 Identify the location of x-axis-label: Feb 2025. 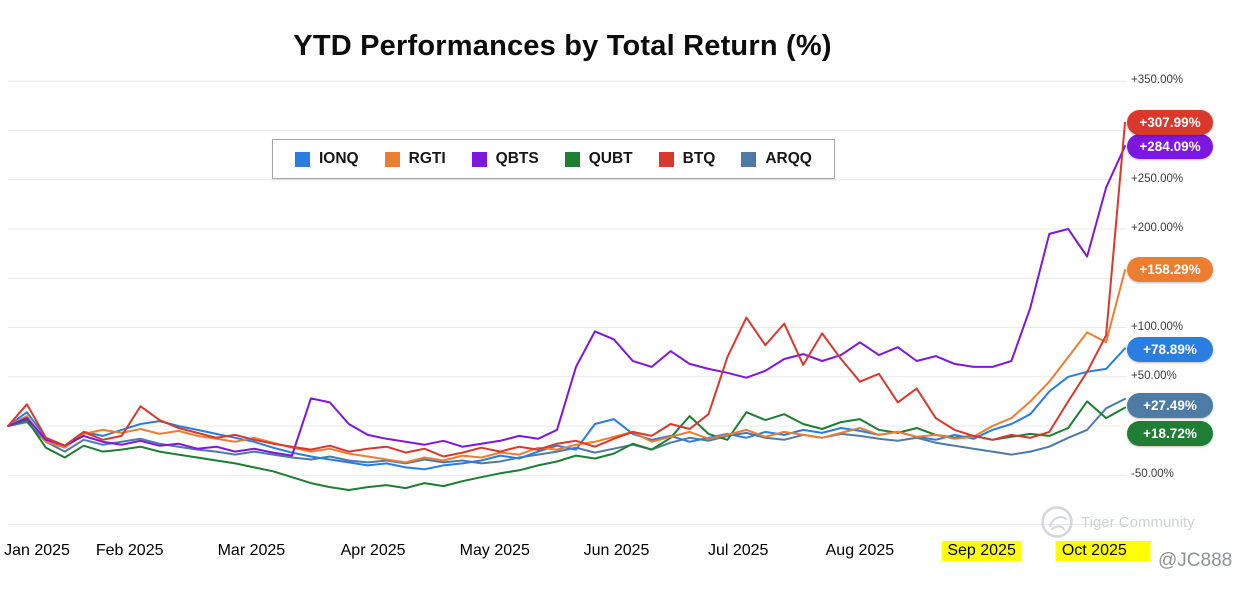
(129, 550).